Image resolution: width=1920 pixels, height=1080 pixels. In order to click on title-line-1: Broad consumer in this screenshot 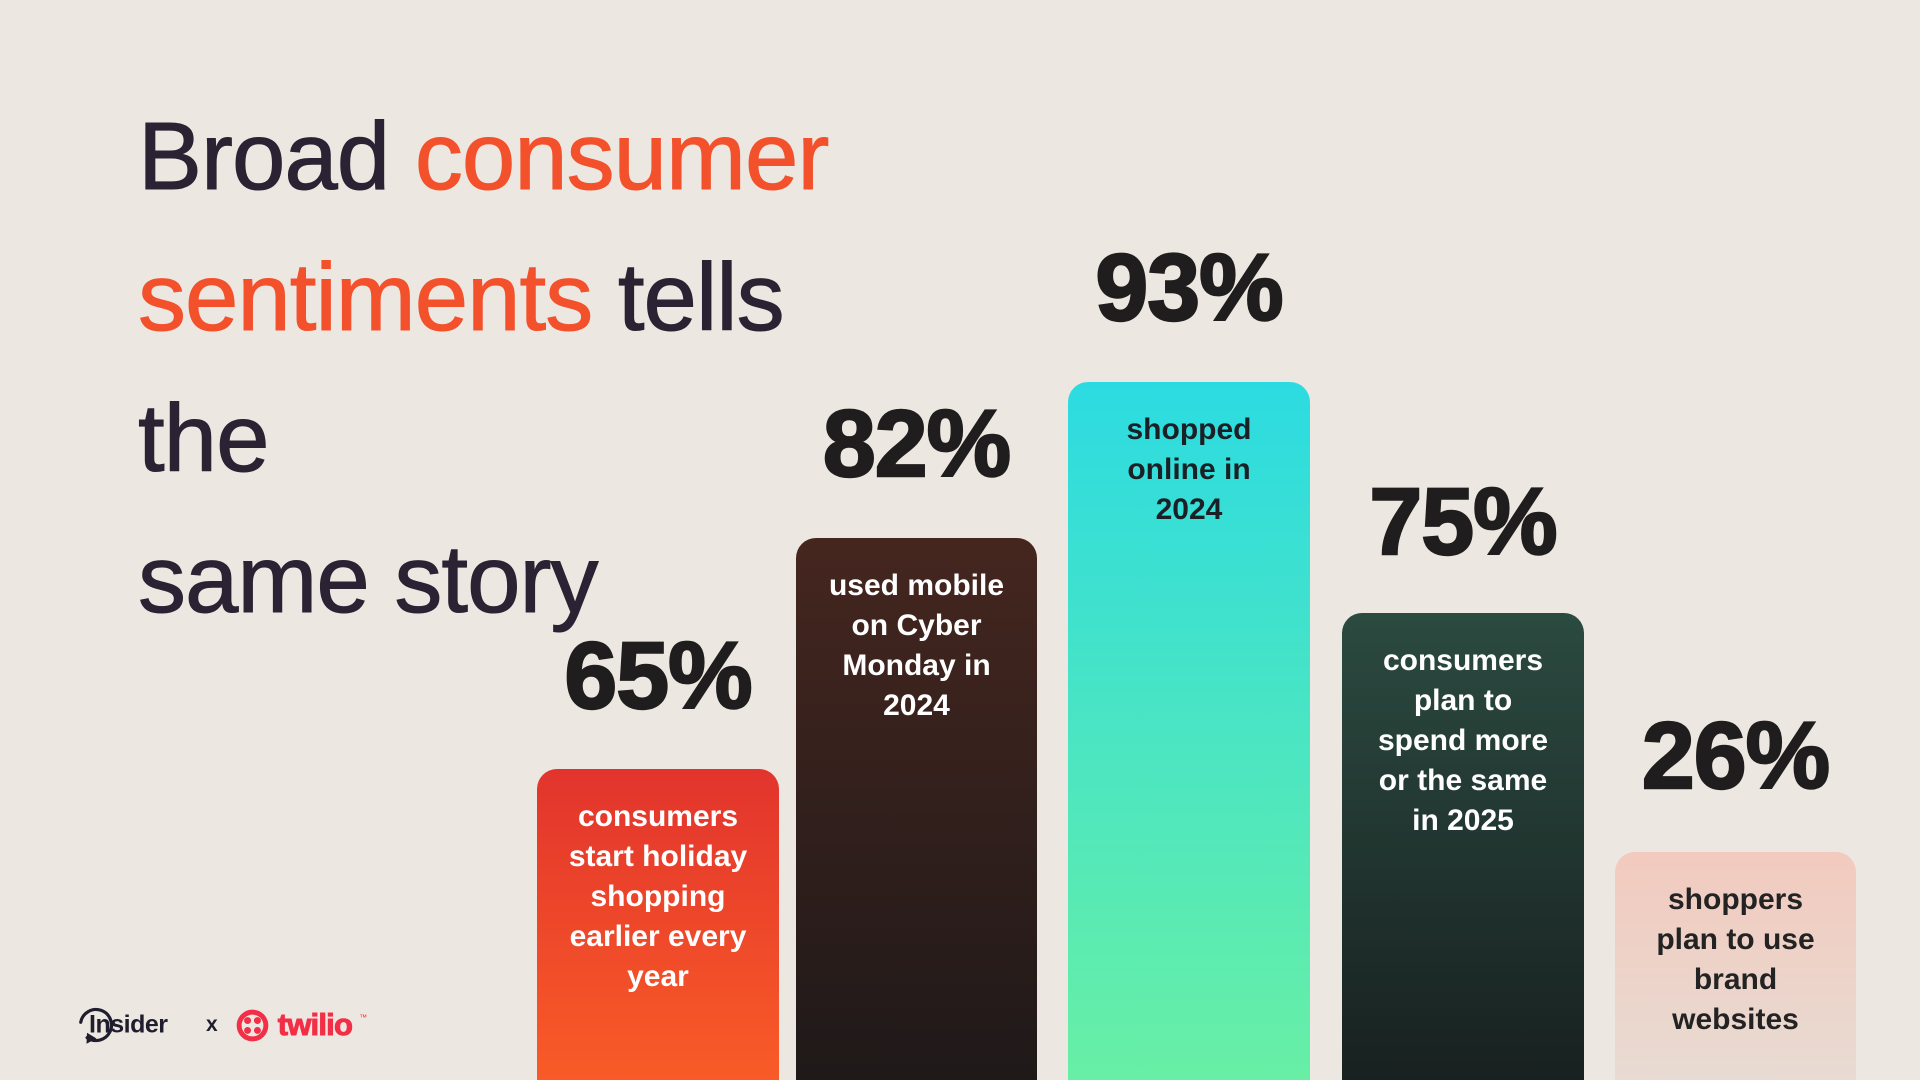, I will do `click(518, 156)`.